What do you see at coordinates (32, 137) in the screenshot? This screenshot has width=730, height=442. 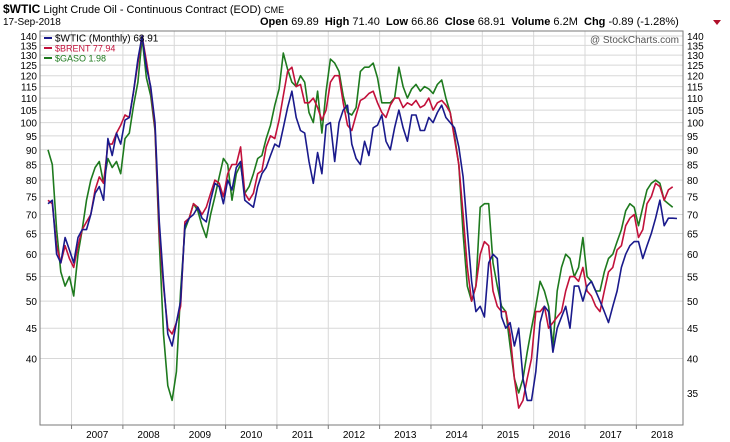 I see `y-tick-label-left: 95` at bounding box center [32, 137].